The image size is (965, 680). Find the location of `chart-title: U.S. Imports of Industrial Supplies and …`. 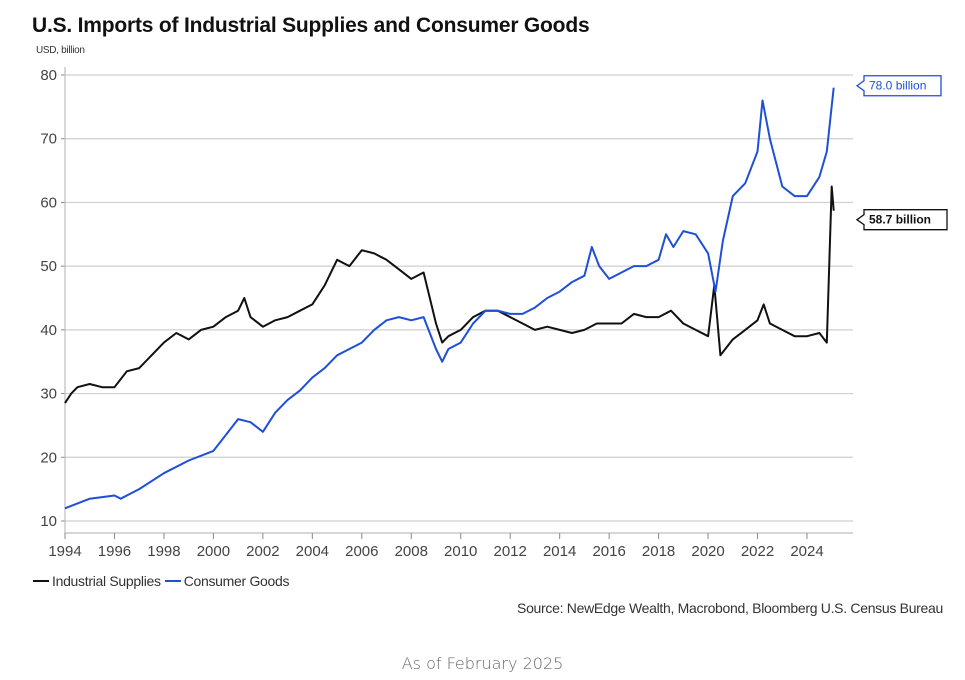

chart-title: U.S. Imports of Industrial Supplies and … is located at coordinates (311, 25).